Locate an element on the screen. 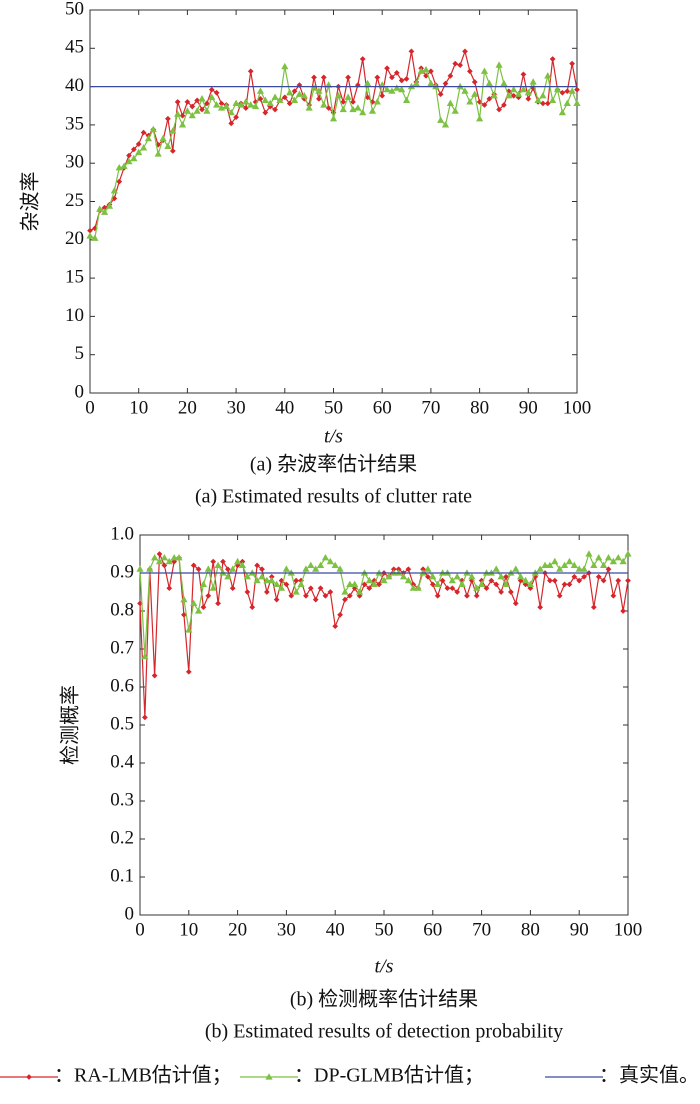 Image resolution: width=700 pixels, height=1104 pixels. x-tick-label: 10 is located at coordinates (138, 407).